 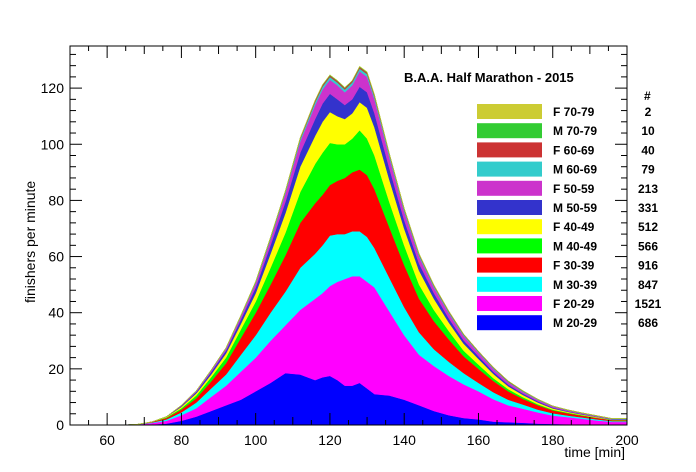 What do you see at coordinates (647, 96) in the screenshot?
I see `legend-count-header: #` at bounding box center [647, 96].